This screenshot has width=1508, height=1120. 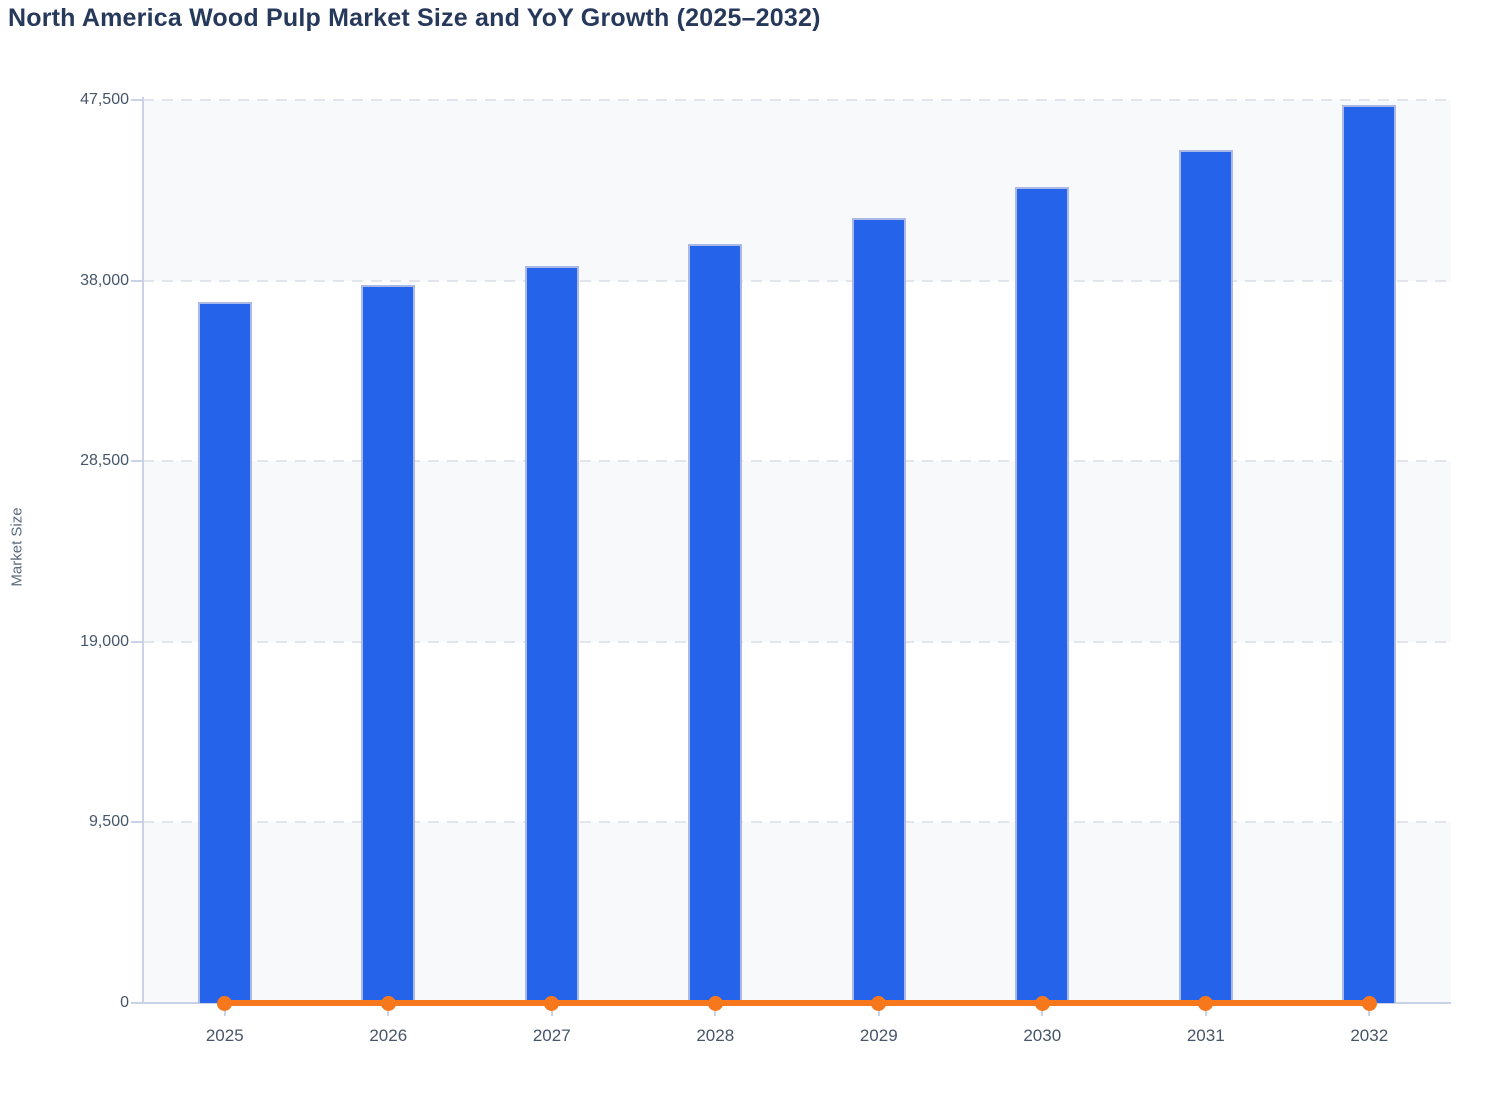 What do you see at coordinates (143, 550) in the screenshot?
I see `y-axis-line` at bounding box center [143, 550].